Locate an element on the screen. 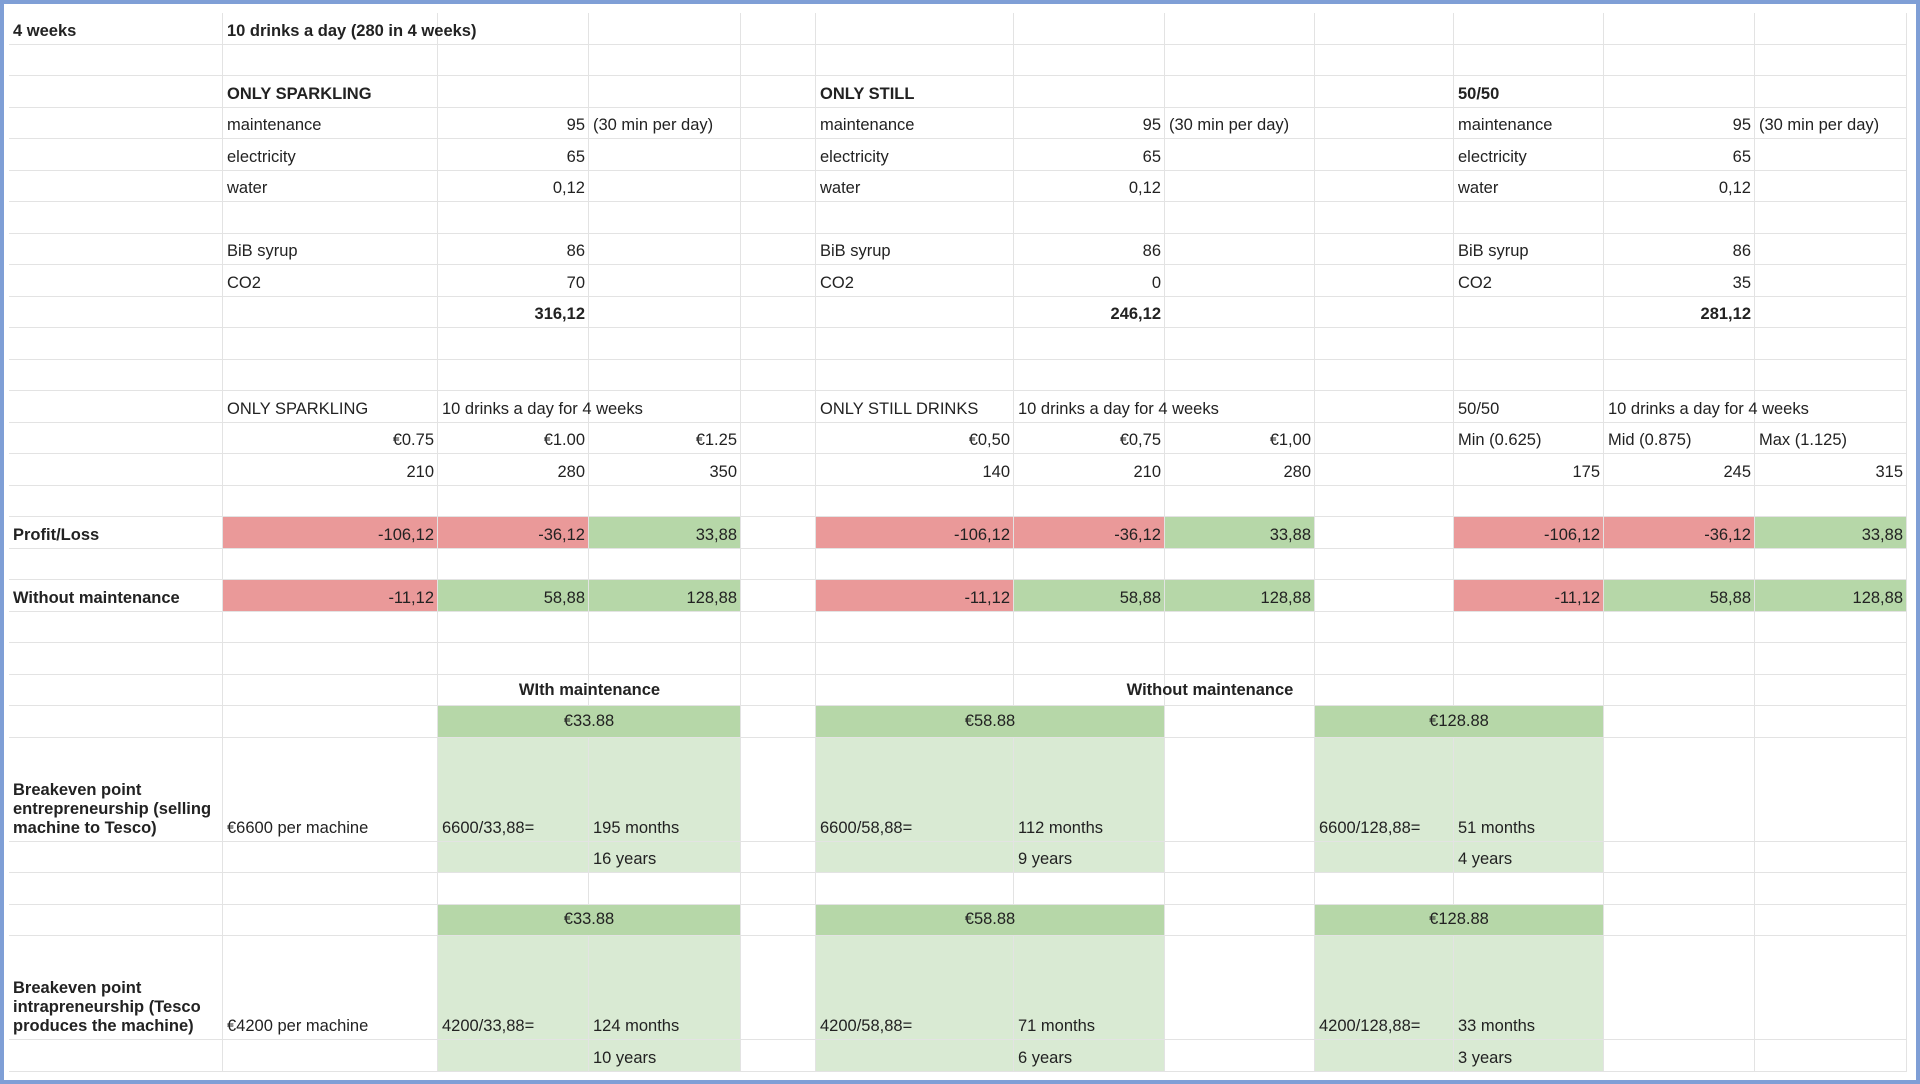 This screenshot has width=1920, height=1084. cell-text: 6 years is located at coordinates (1045, 1057).